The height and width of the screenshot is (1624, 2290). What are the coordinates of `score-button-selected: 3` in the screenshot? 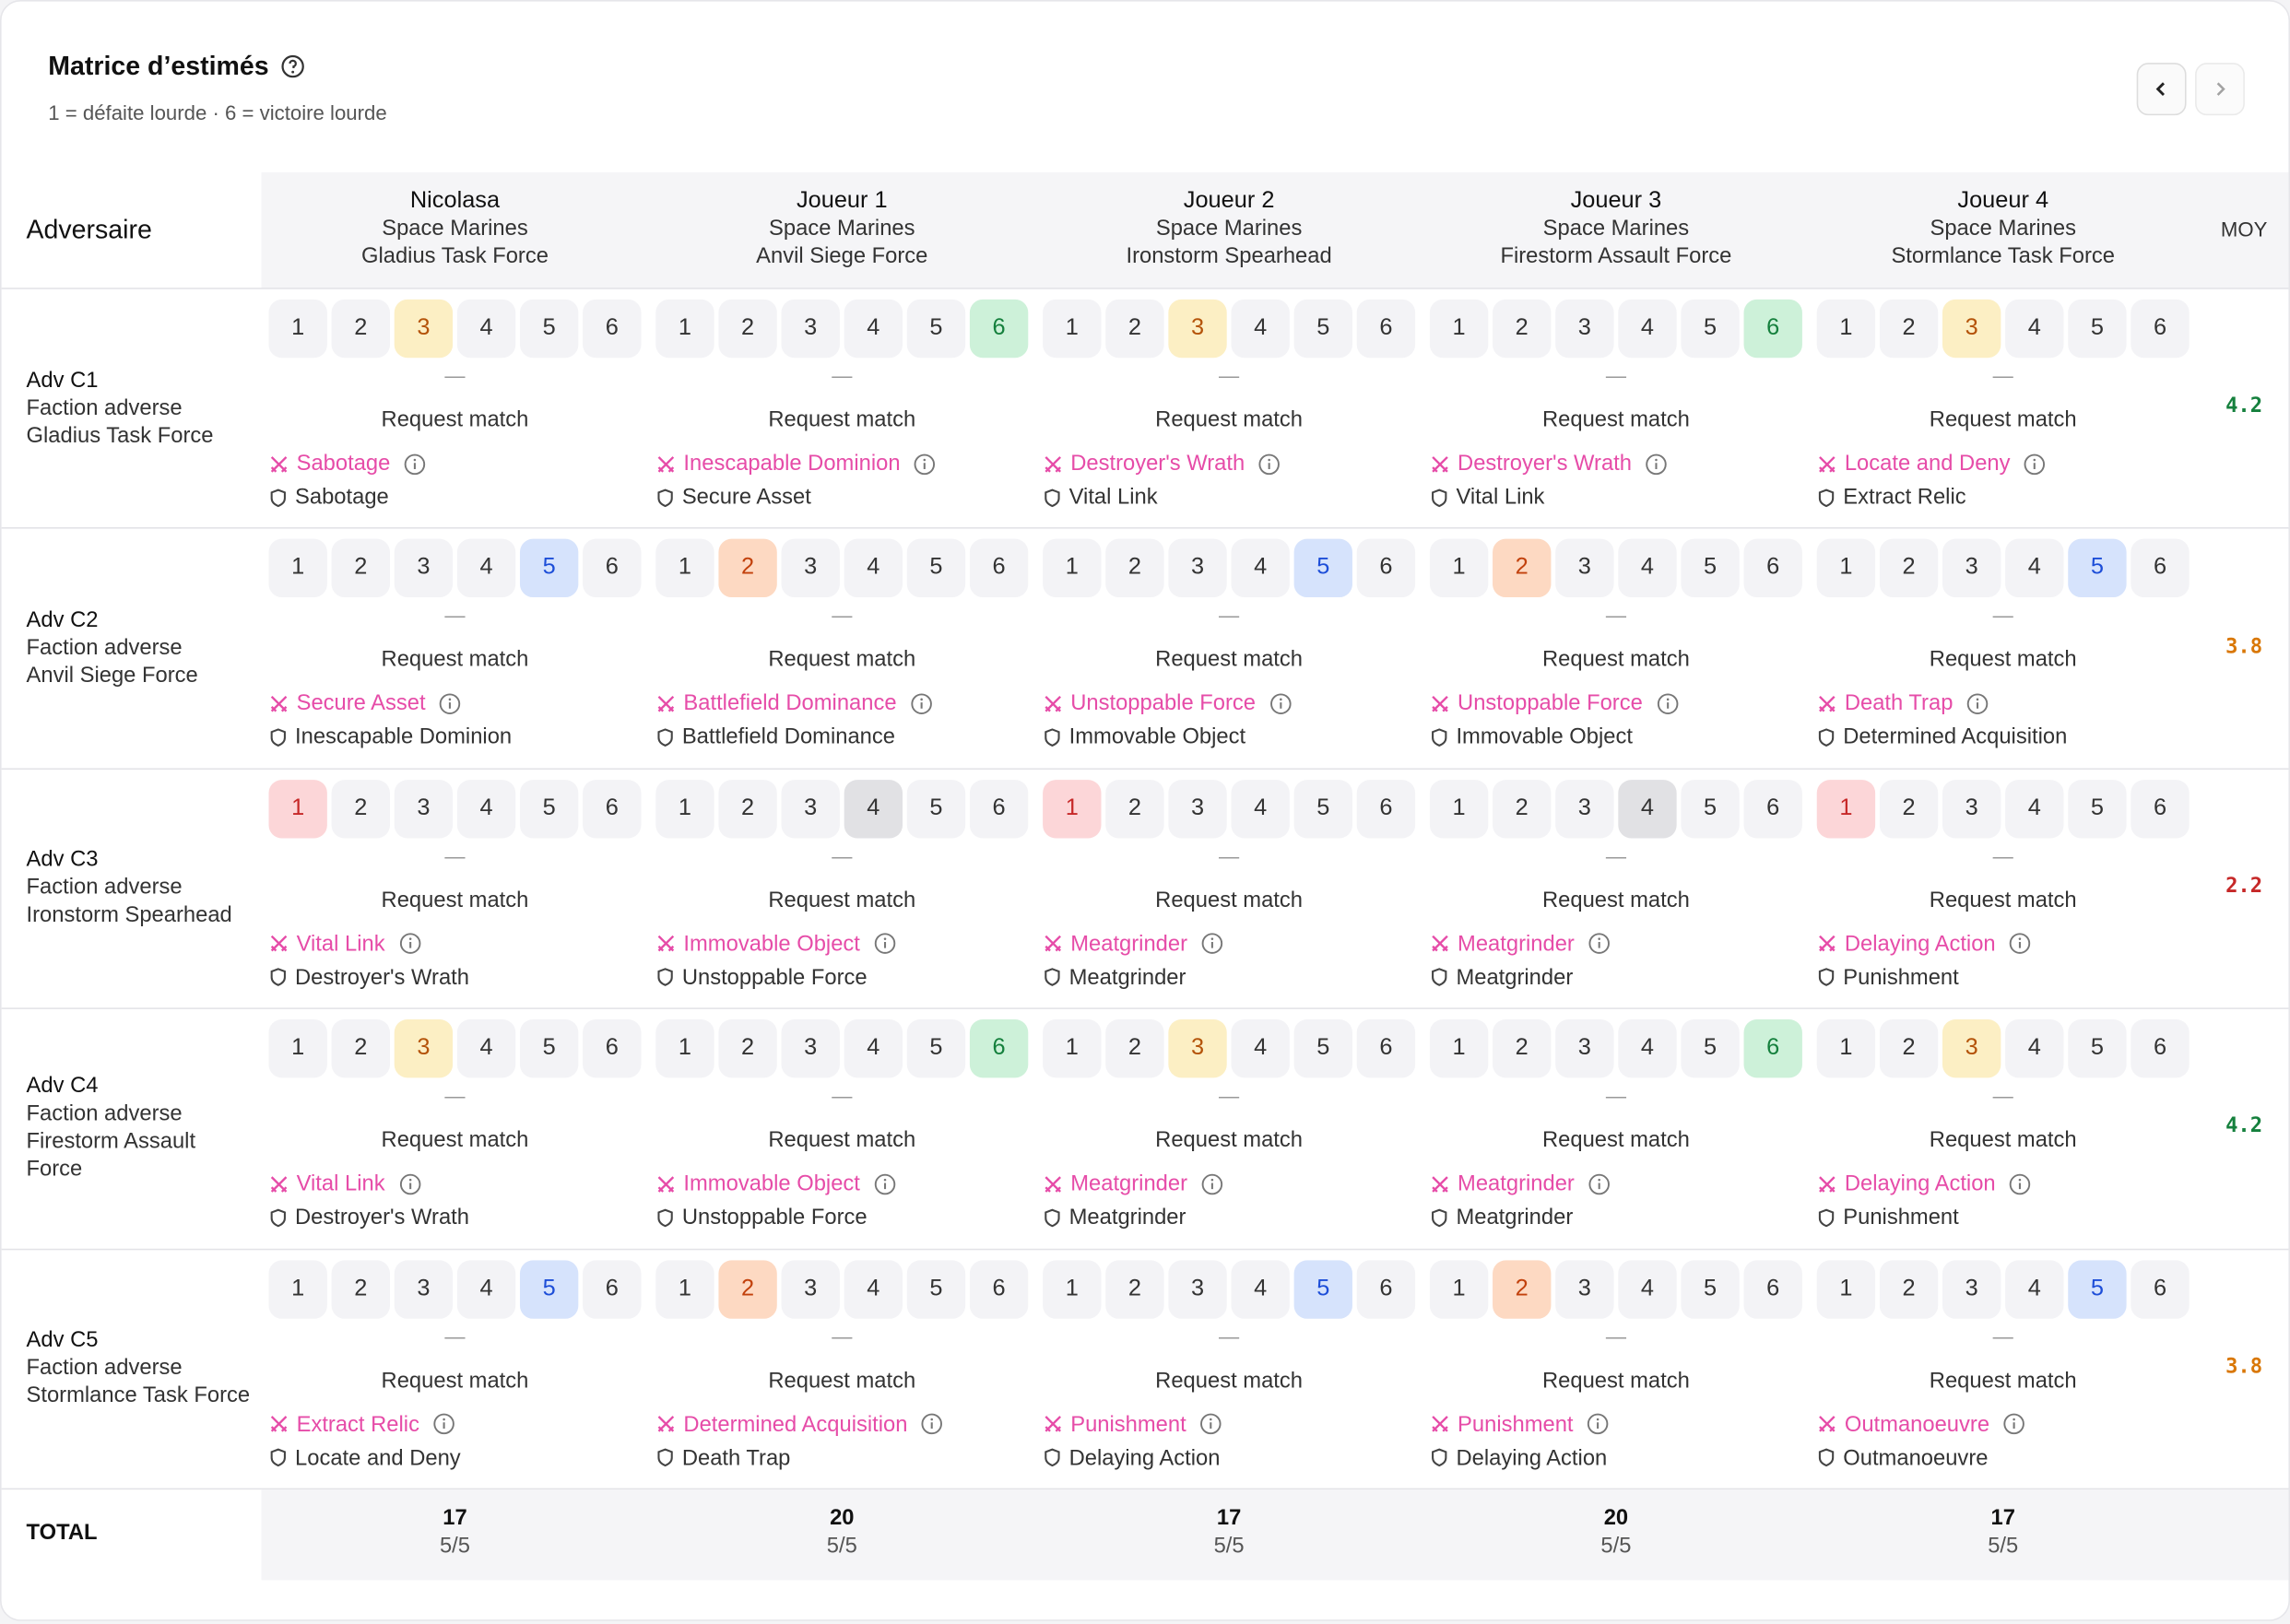 It's located at (1197, 329).